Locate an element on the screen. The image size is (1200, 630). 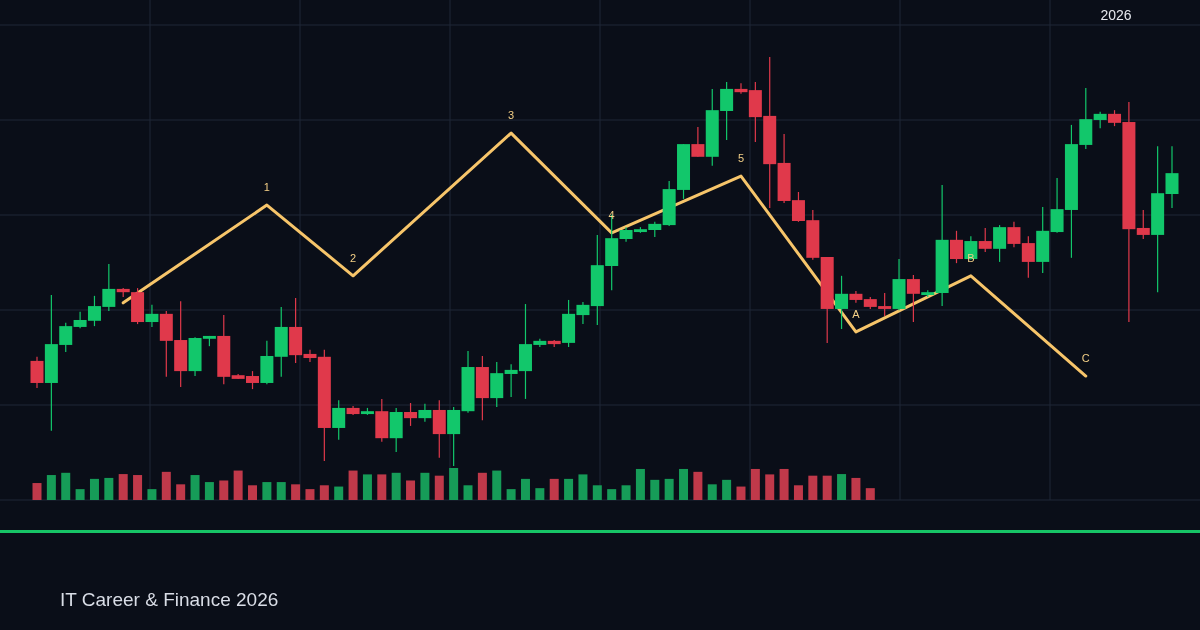
annotation: 1 is located at coordinates (266, 187).